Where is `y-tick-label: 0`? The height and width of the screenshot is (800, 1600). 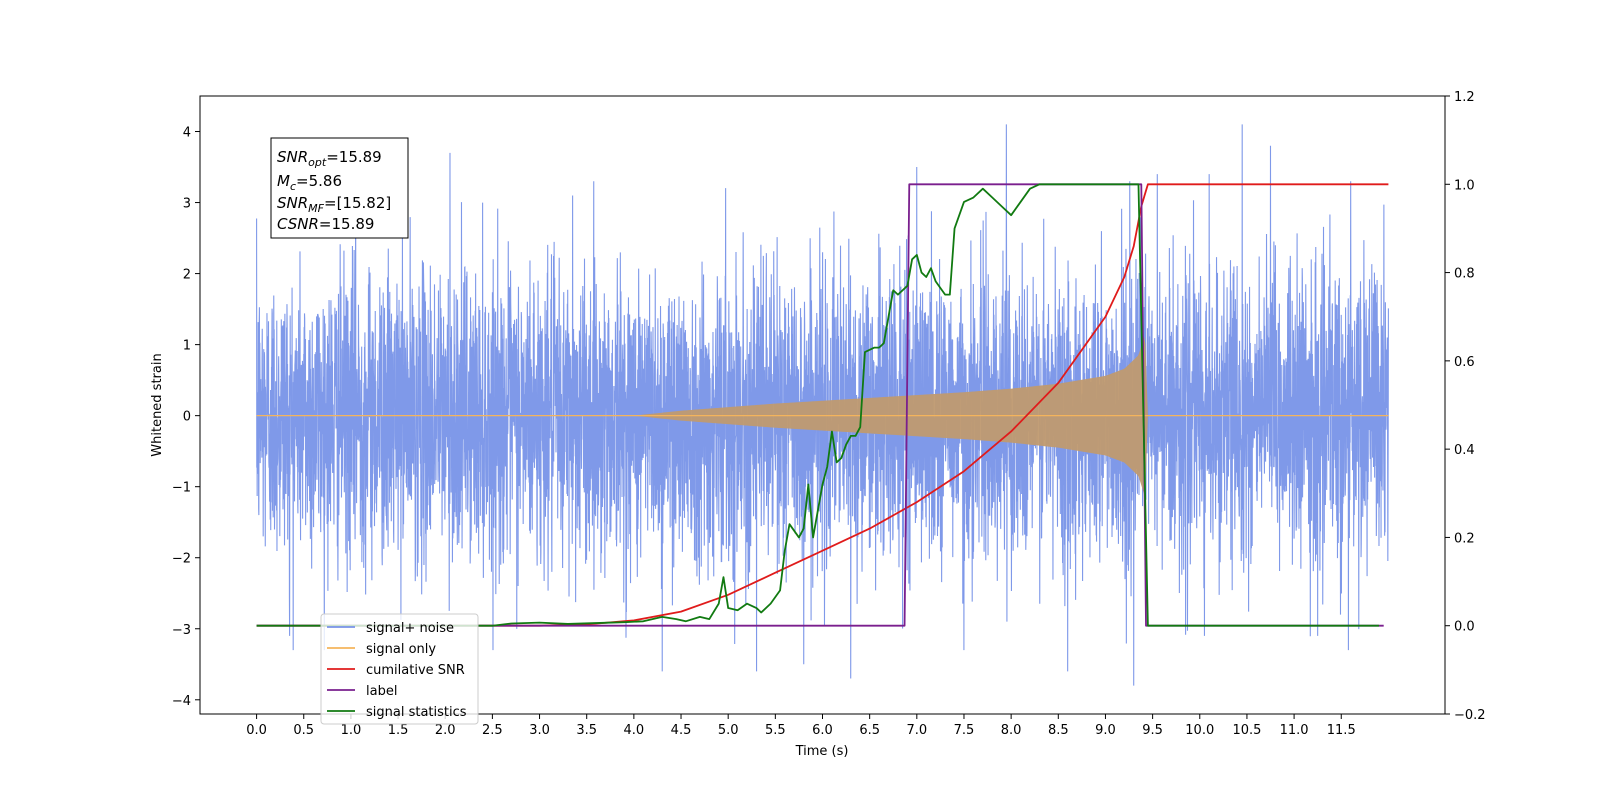 y-tick-label: 0 is located at coordinates (187, 417).